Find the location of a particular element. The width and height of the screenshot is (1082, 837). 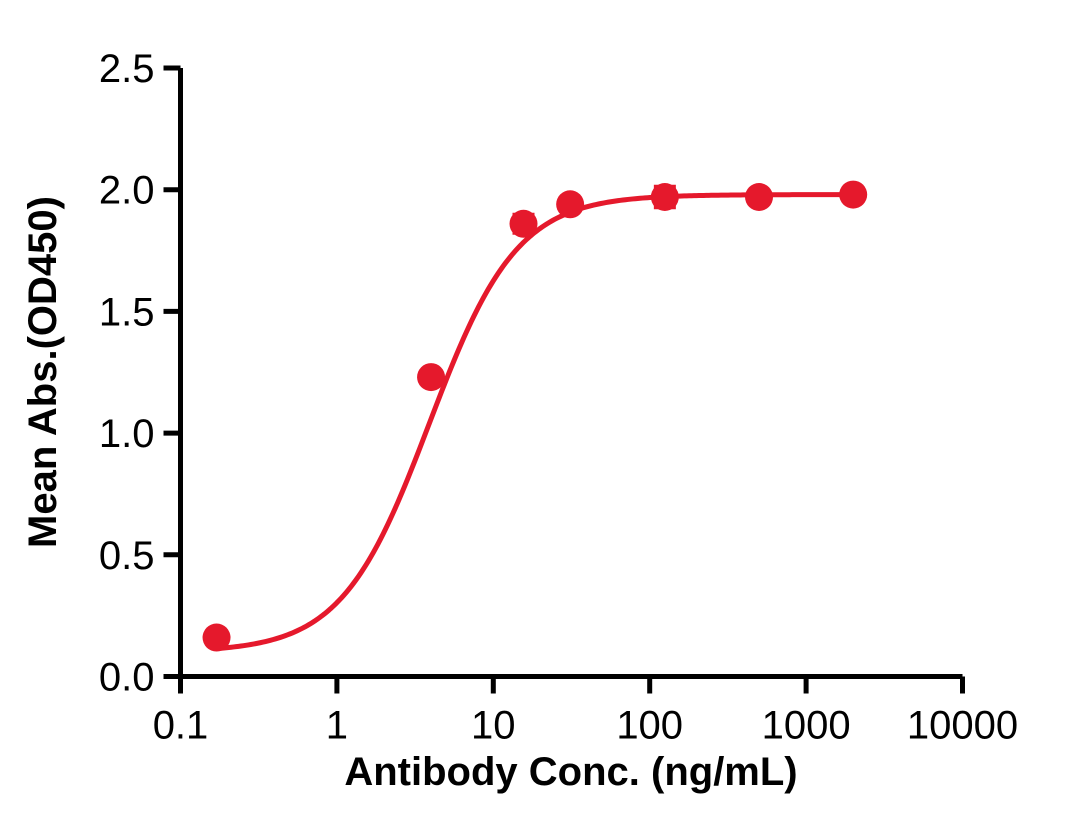

x-axis-group: 0.1 1 10 100 1000 10000 is located at coordinates (585, 711).